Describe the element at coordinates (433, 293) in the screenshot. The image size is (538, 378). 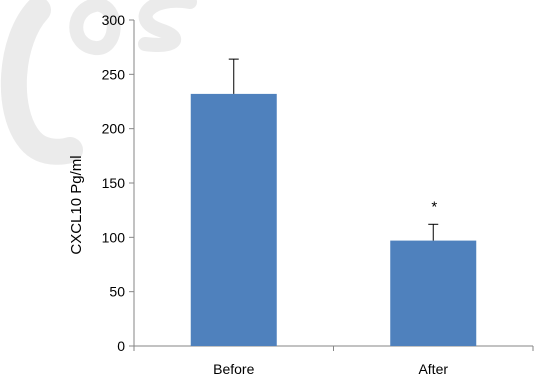
I see `bar-after` at that location.